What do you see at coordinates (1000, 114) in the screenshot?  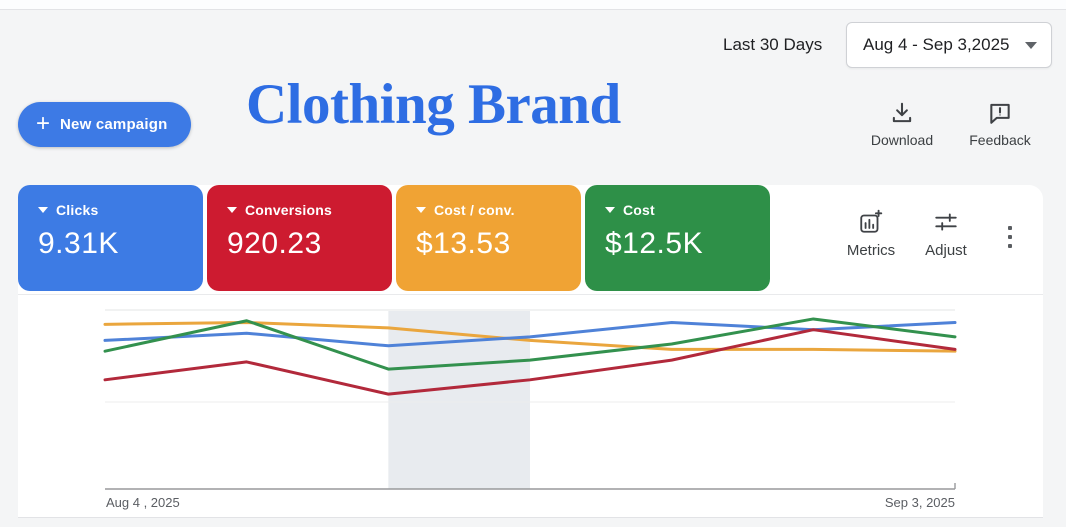 I see `feedback-icon` at bounding box center [1000, 114].